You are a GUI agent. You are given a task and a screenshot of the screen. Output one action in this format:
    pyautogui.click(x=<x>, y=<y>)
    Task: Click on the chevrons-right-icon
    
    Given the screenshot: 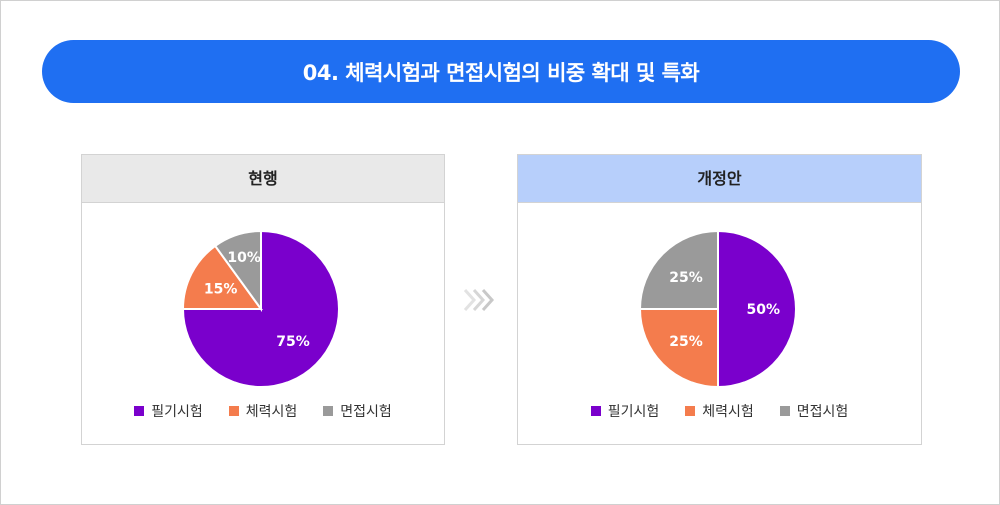 What is the action you would take?
    pyautogui.click(x=479, y=300)
    